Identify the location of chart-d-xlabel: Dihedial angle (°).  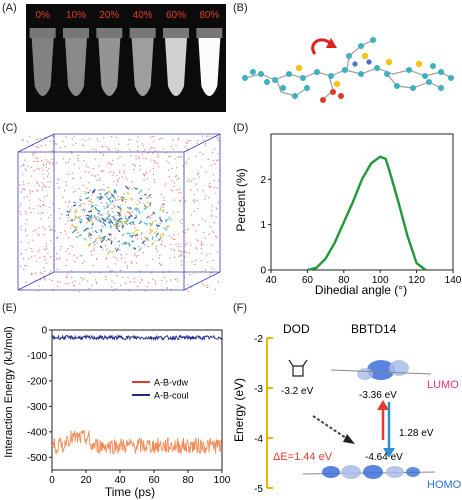
(361, 290).